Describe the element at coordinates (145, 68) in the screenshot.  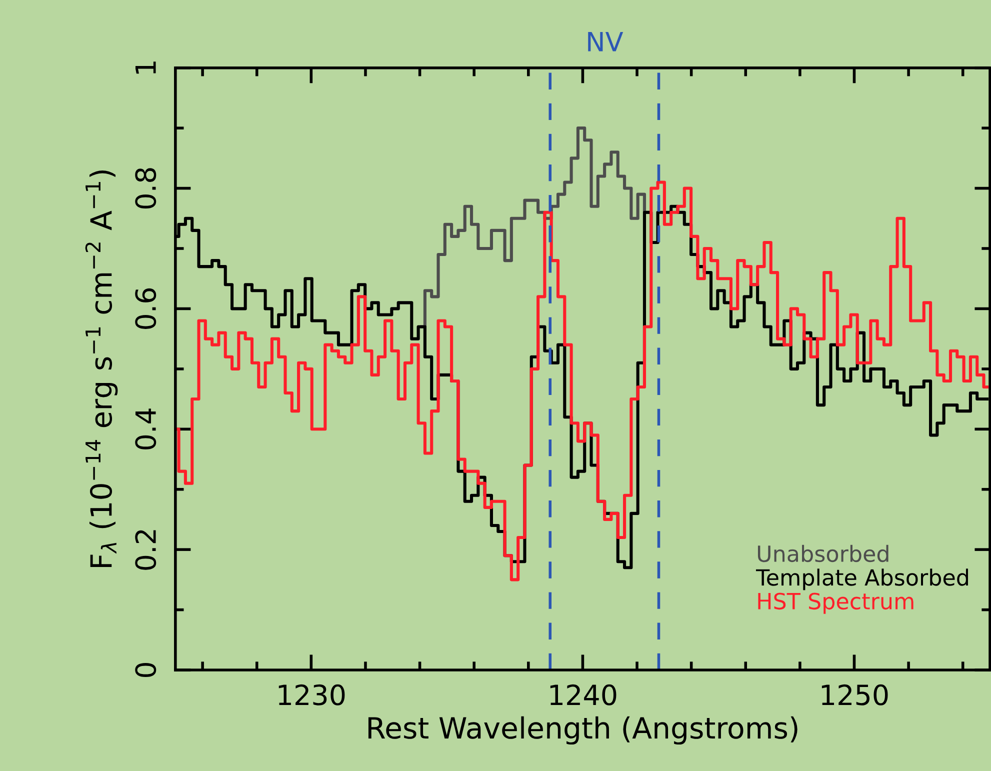
I see `y-tick-label: 1` at that location.